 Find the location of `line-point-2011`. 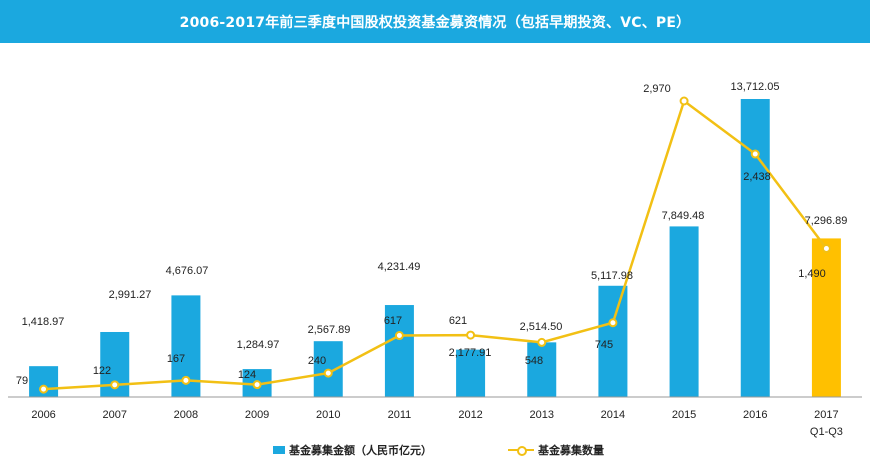

line-point-2011 is located at coordinates (399, 336).